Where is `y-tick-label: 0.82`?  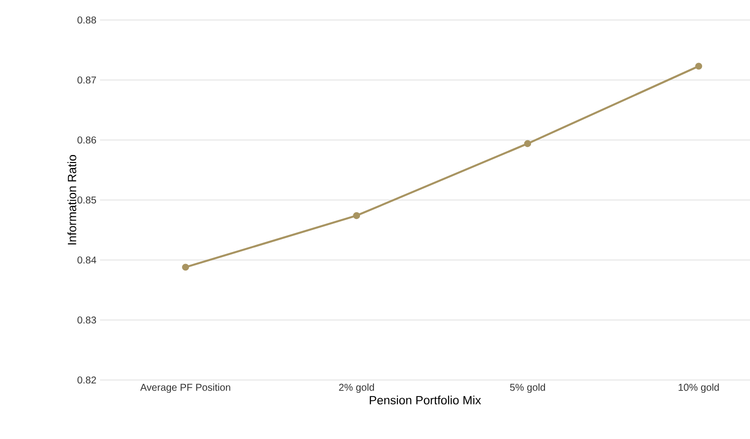 y-tick-label: 0.82 is located at coordinates (86, 380).